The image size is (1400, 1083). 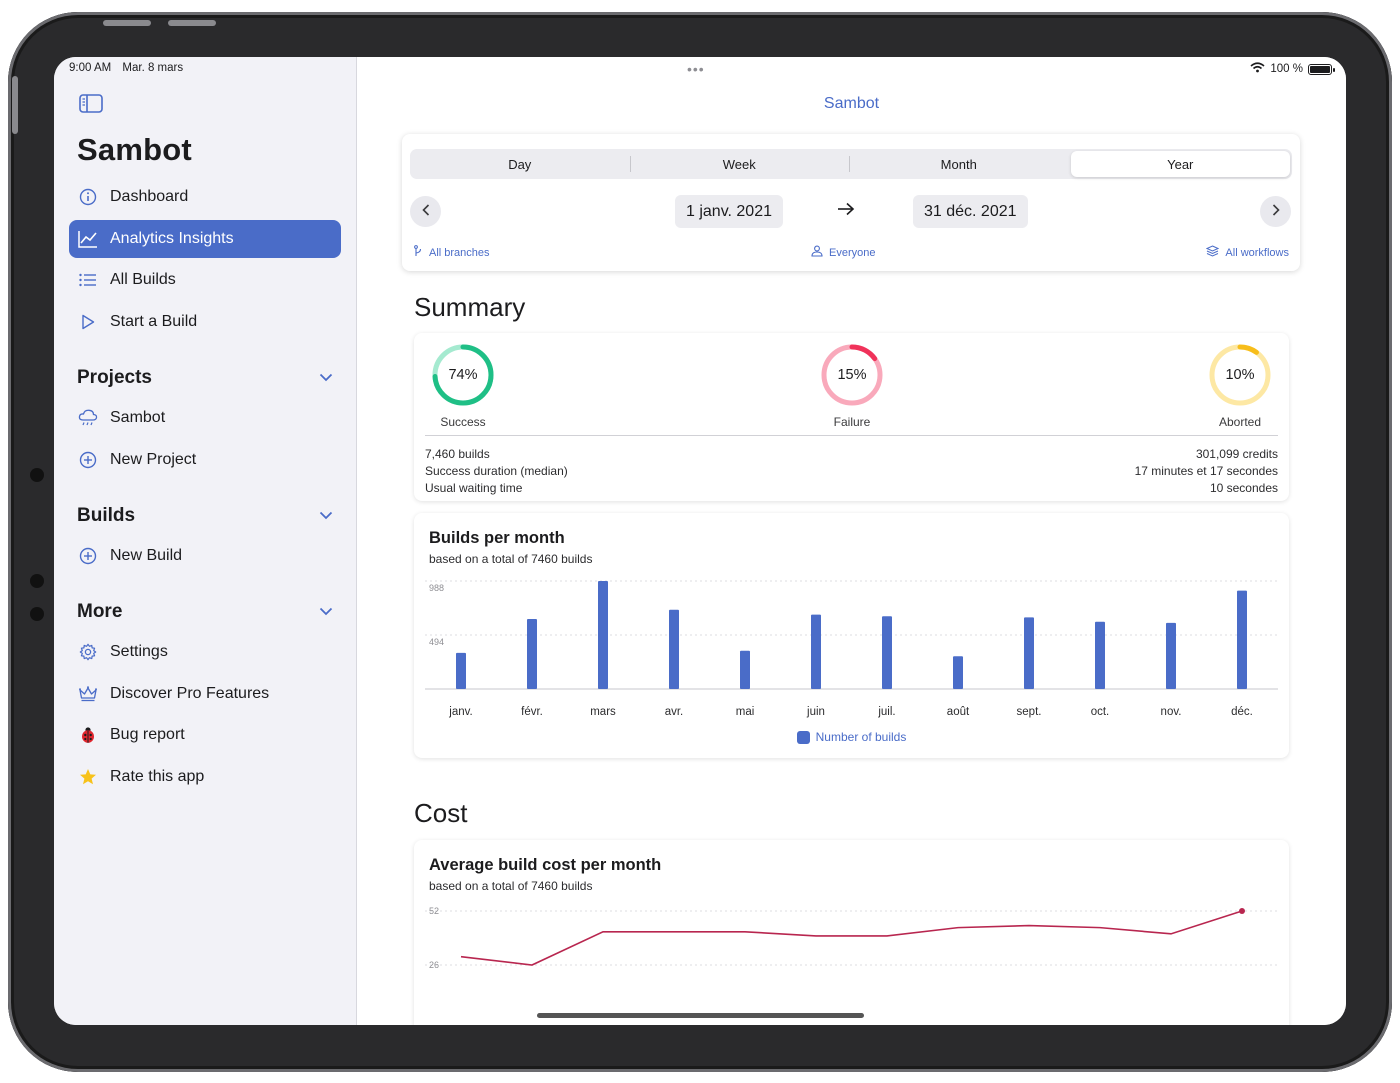 What do you see at coordinates (205, 378) in the screenshot?
I see `section-header-projects: Projects` at bounding box center [205, 378].